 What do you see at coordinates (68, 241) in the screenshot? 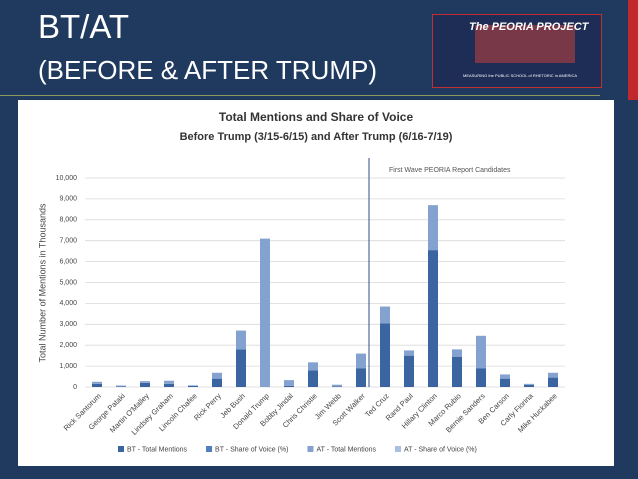
I see `y-tick-label: 7,000` at bounding box center [68, 241].